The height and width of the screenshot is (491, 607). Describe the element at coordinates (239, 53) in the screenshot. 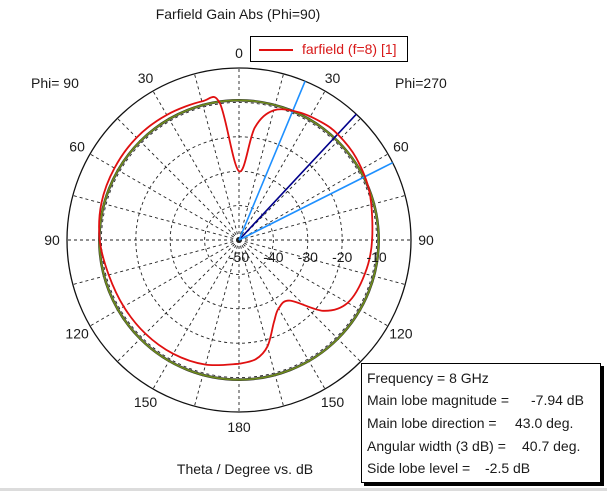

I see `angle-tick-label: 0` at that location.